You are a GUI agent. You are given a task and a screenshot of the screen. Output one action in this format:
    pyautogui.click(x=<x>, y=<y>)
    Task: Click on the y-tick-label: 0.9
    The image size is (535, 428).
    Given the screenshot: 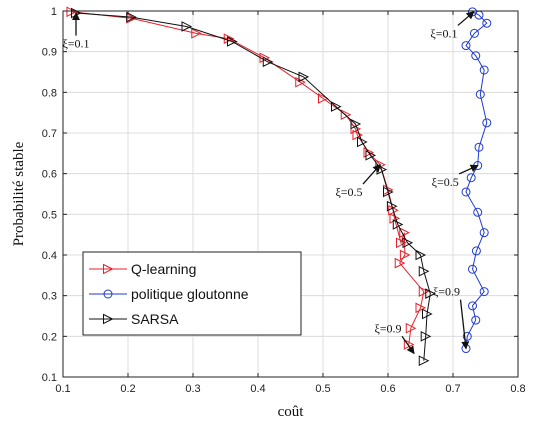 What is the action you would take?
    pyautogui.click(x=49, y=53)
    